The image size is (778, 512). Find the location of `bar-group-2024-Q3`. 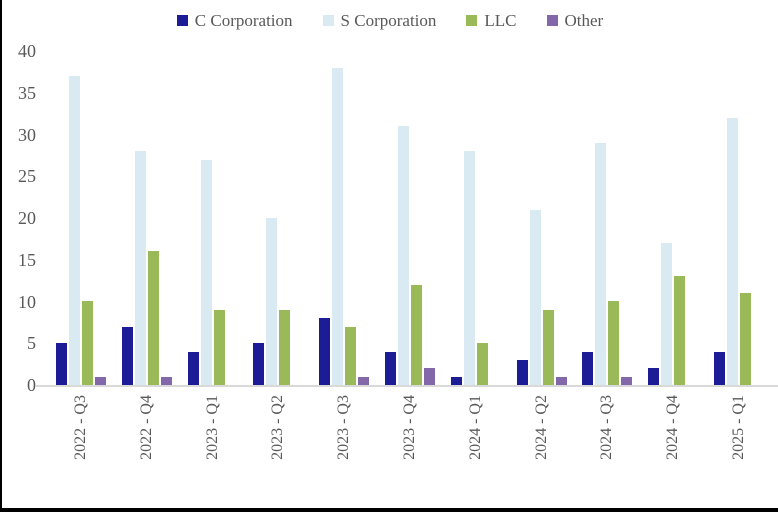

bar-group-2024-Q3 is located at coordinates (608, 218).